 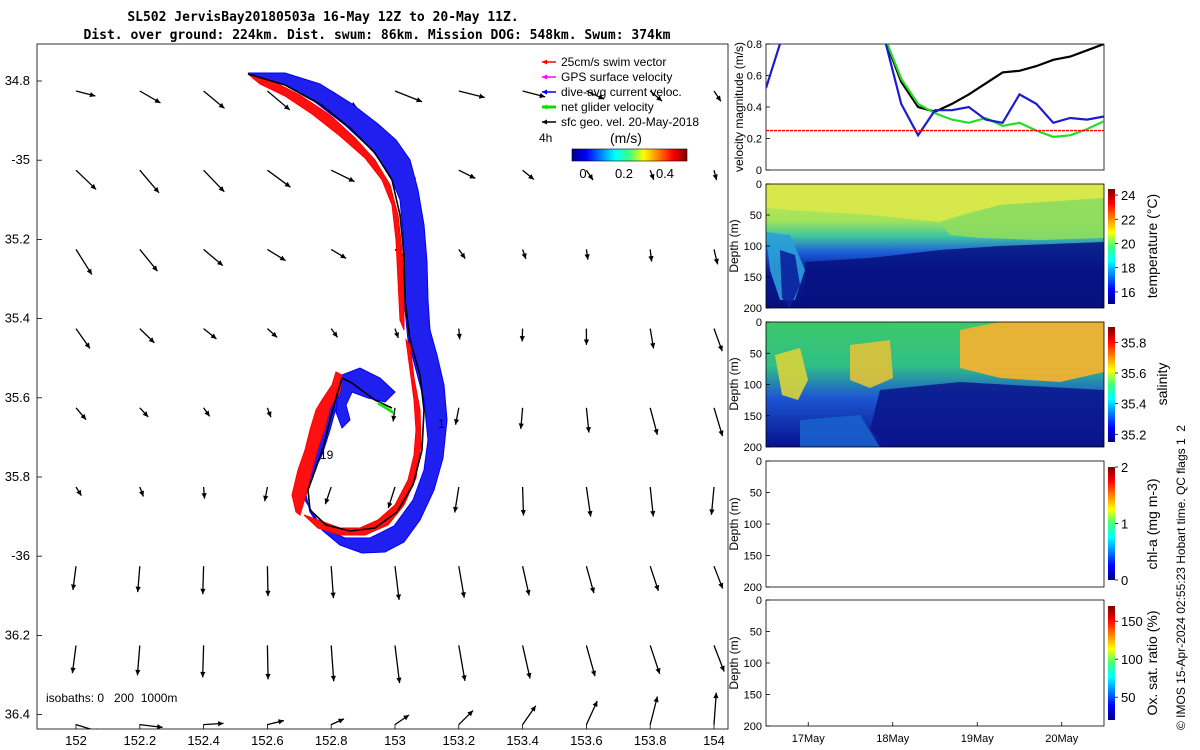 What do you see at coordinates (754, 45) in the screenshot?
I see `velocity-tick-label: 0.8` at bounding box center [754, 45].